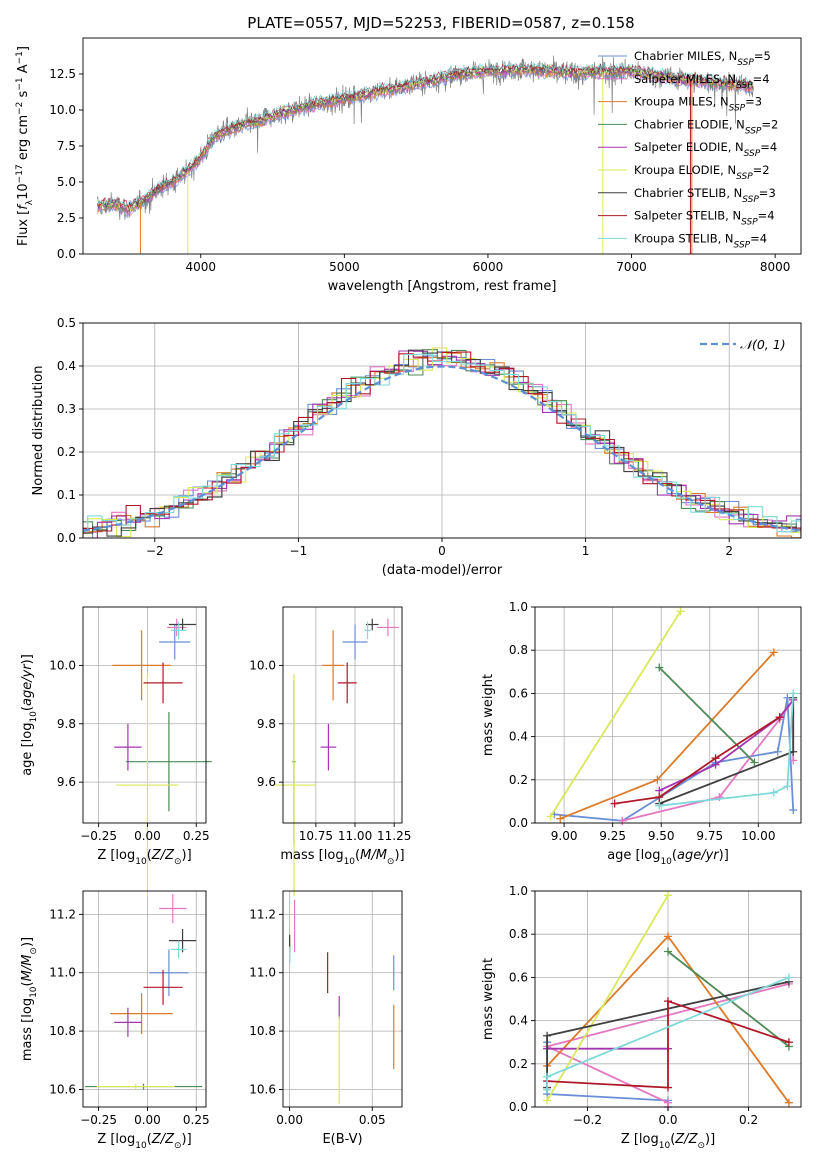 The height and width of the screenshot is (1170, 819). I want to click on z-age-point-salpeter-elodie, so click(128, 747).